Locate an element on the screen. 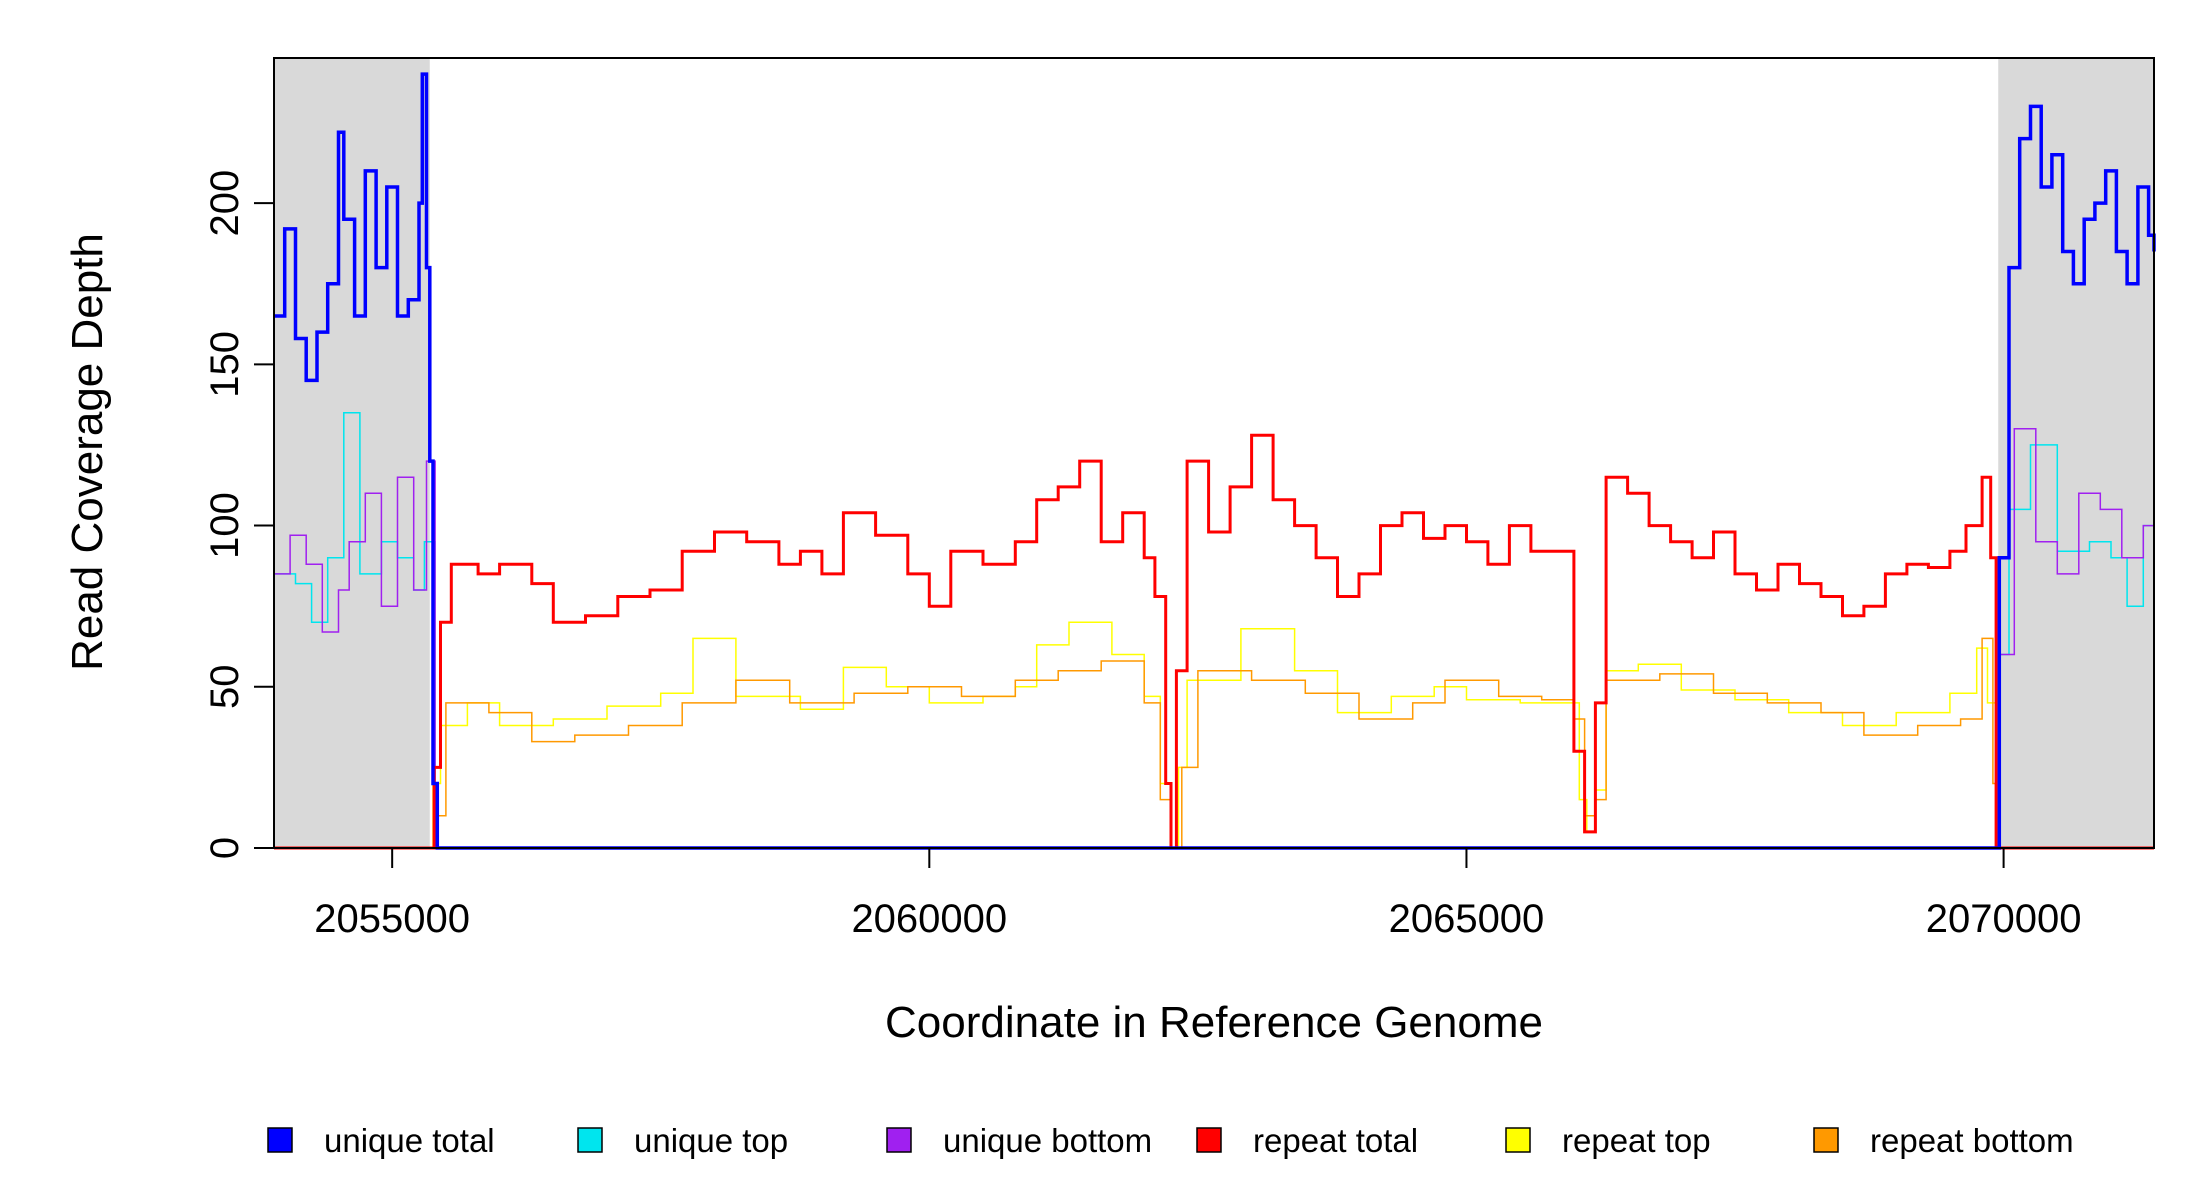 This screenshot has height=1200, width=2200. legend-label: repeat bottom is located at coordinates (1972, 1140).